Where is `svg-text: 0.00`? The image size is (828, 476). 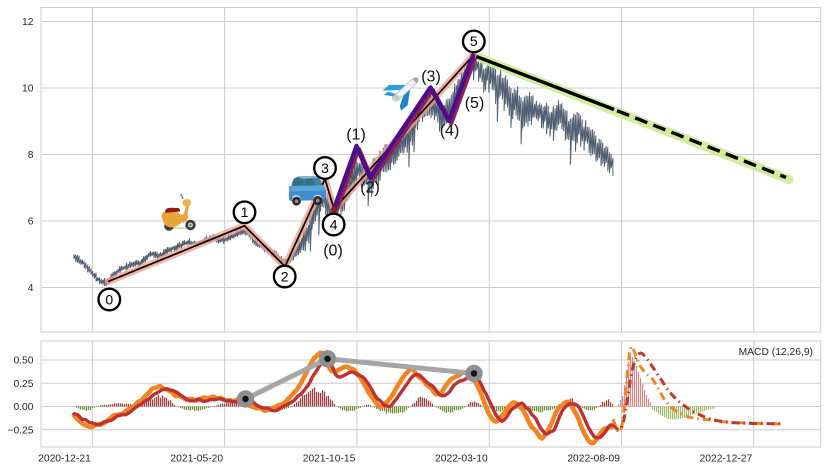
svg-text: 0.00 is located at coordinates (23, 407).